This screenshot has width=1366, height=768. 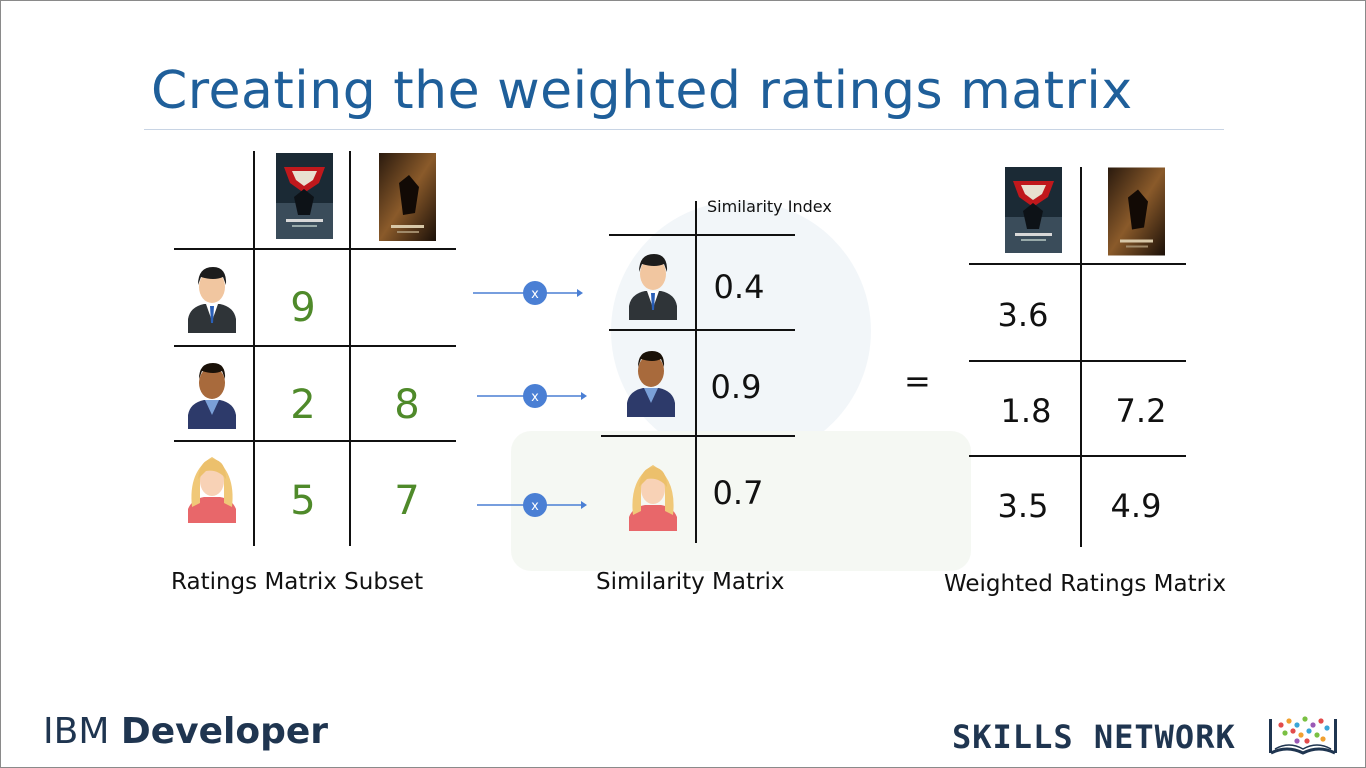 I want to click on brand-light: IBM, so click(x=82, y=731).